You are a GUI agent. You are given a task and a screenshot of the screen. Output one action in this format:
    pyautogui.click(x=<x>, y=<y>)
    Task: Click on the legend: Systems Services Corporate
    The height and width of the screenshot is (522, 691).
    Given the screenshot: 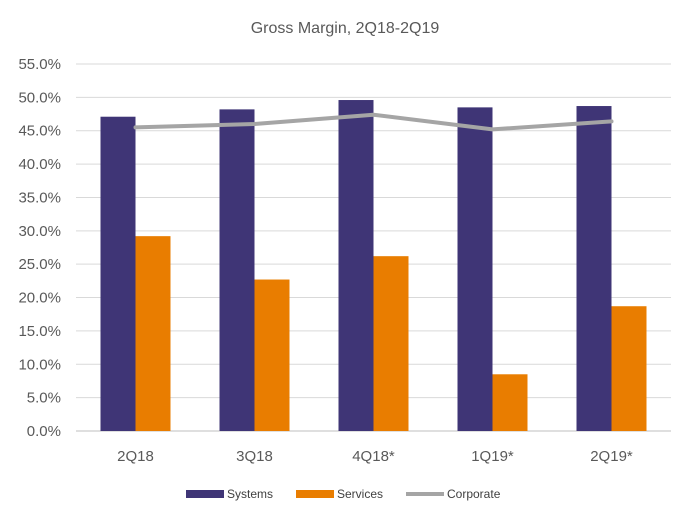 What is the action you would take?
    pyautogui.click(x=343, y=494)
    